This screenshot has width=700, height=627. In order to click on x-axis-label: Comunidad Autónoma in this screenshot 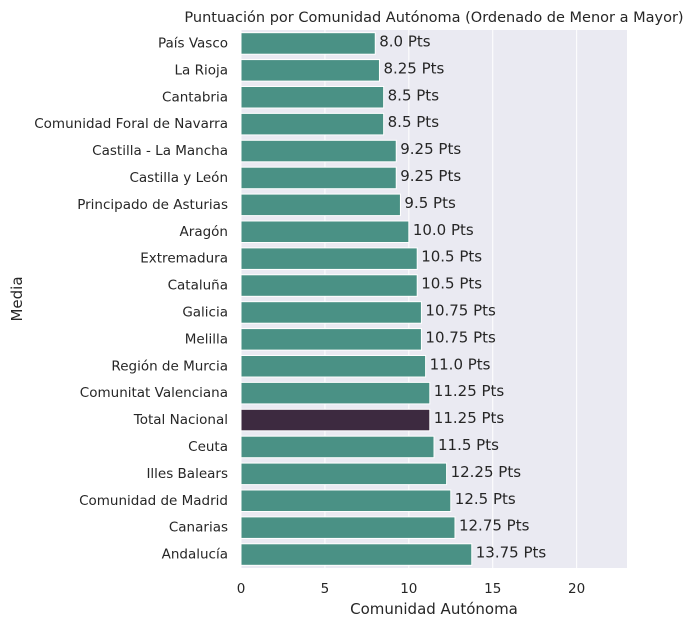, I will do `click(434, 609)`.